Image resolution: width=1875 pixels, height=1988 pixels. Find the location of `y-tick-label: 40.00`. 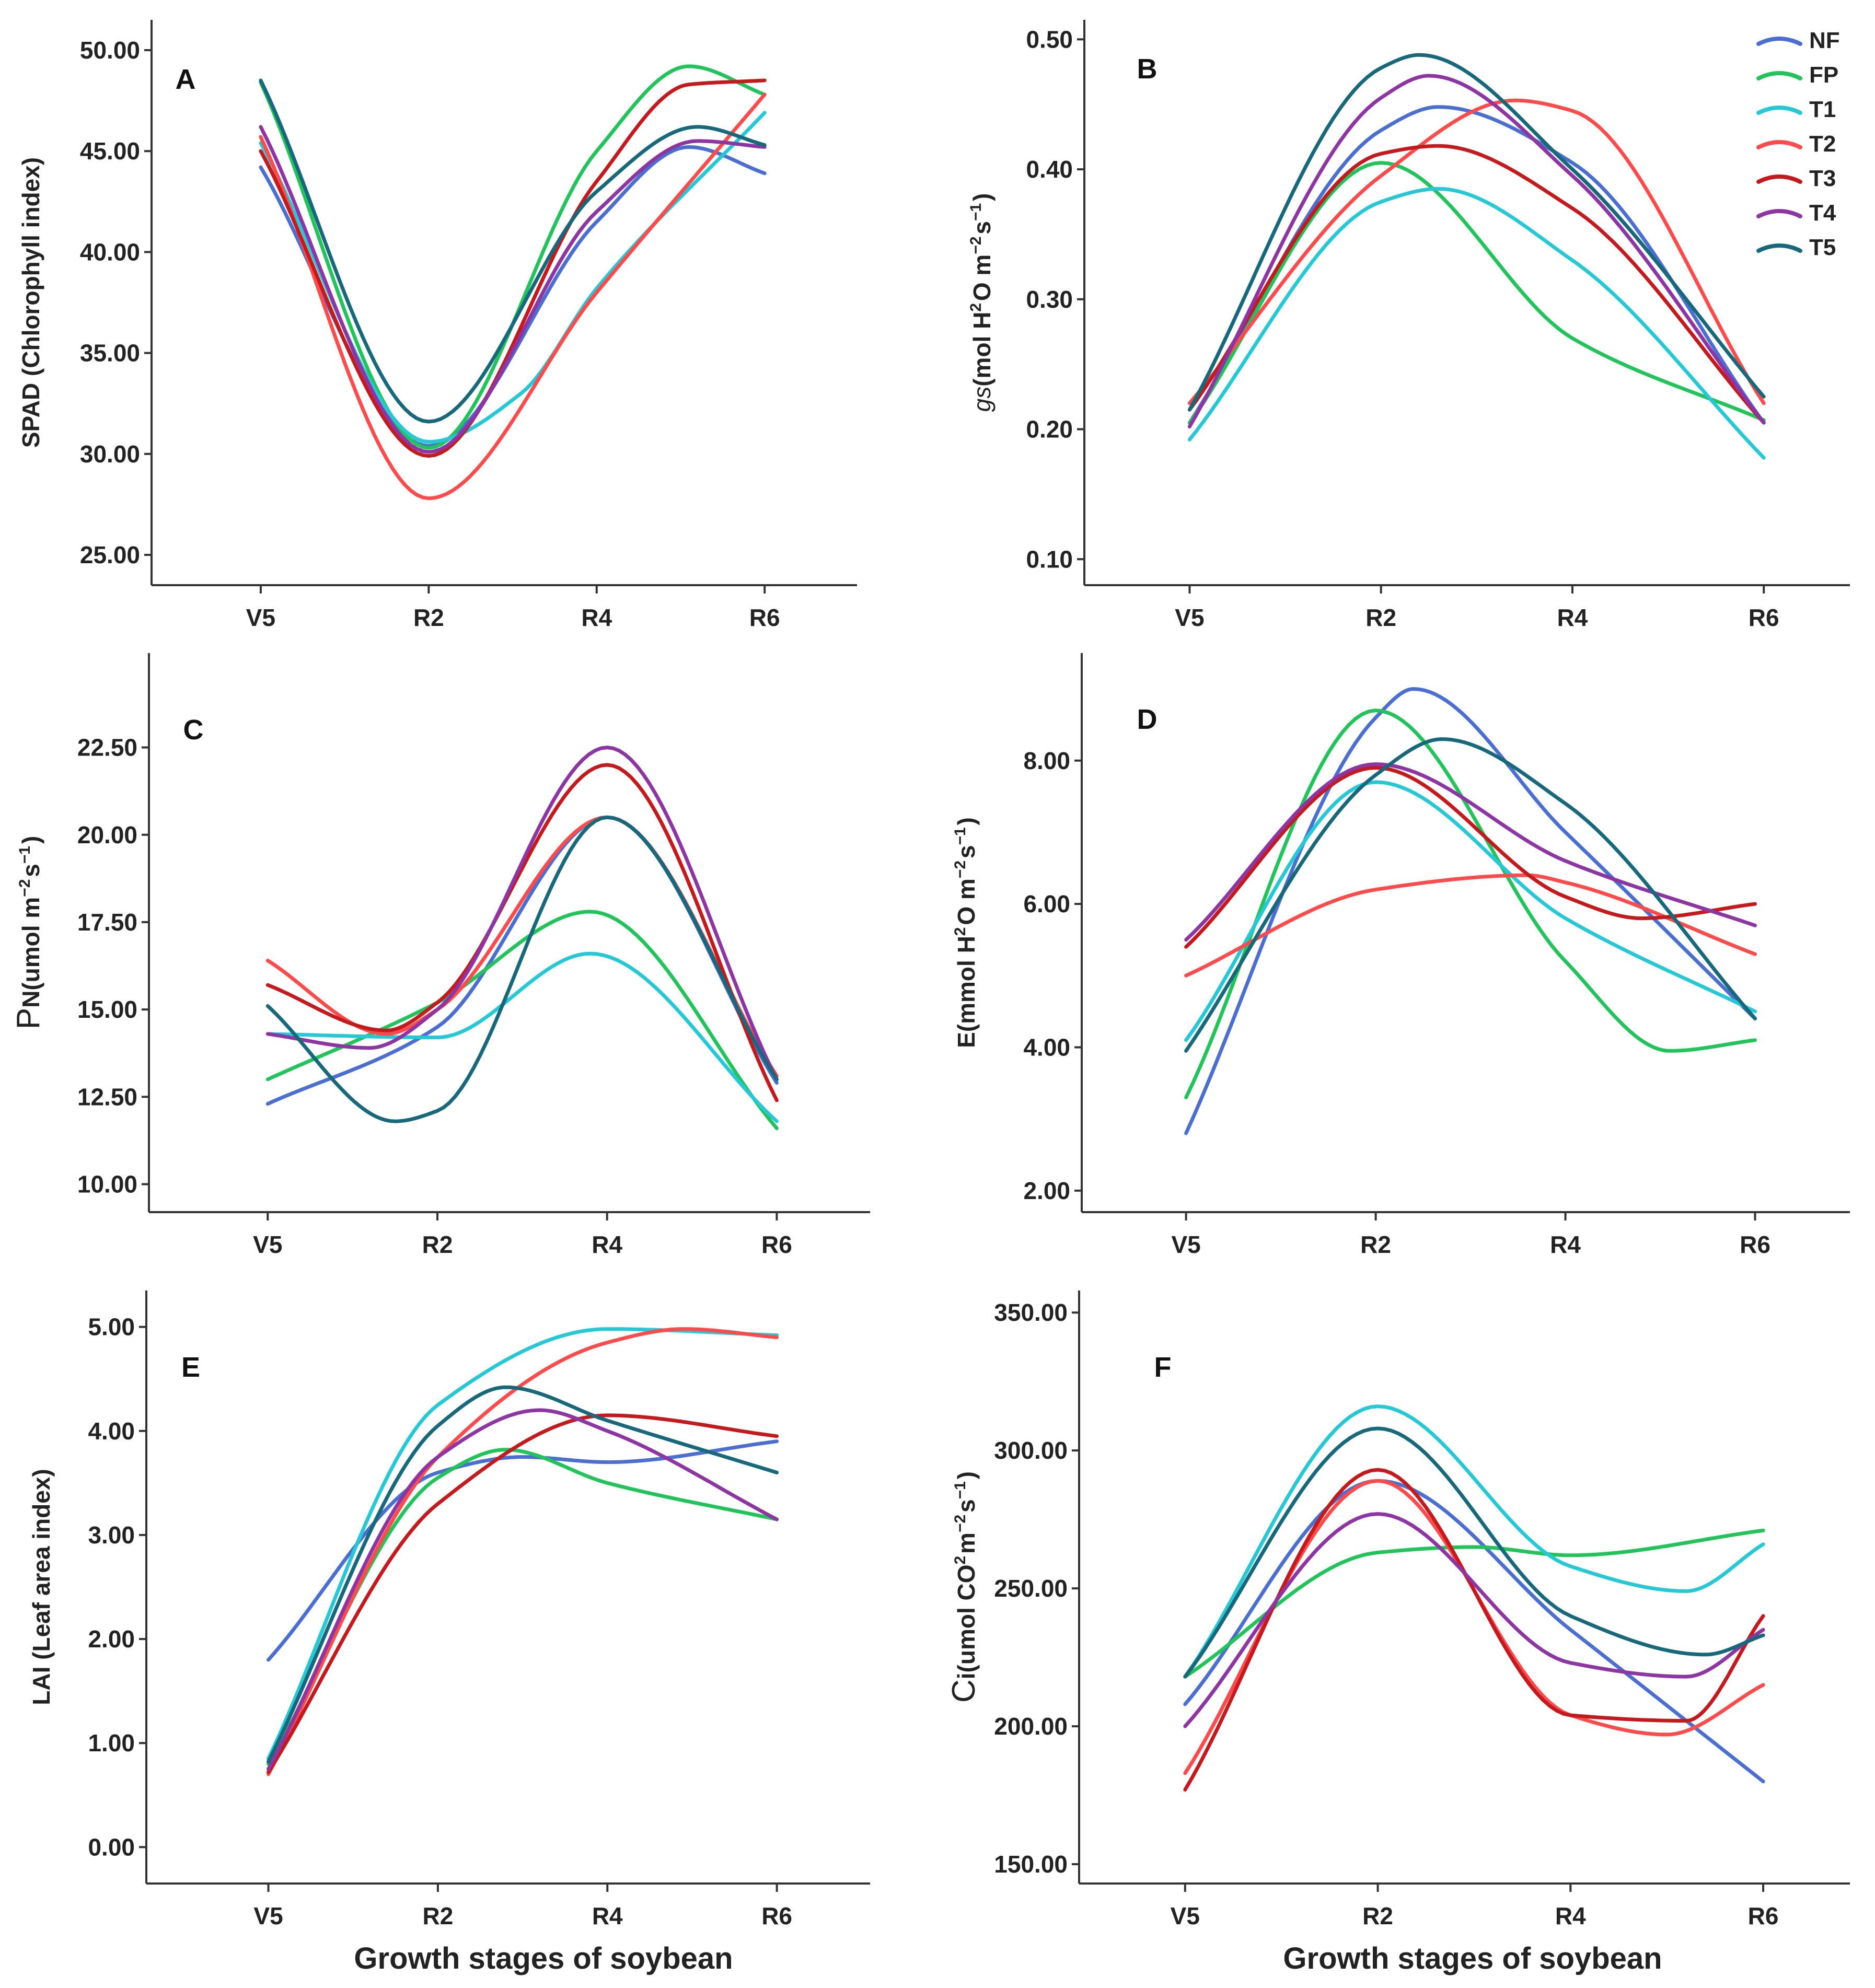

y-tick-label: 40.00 is located at coordinates (110, 251).